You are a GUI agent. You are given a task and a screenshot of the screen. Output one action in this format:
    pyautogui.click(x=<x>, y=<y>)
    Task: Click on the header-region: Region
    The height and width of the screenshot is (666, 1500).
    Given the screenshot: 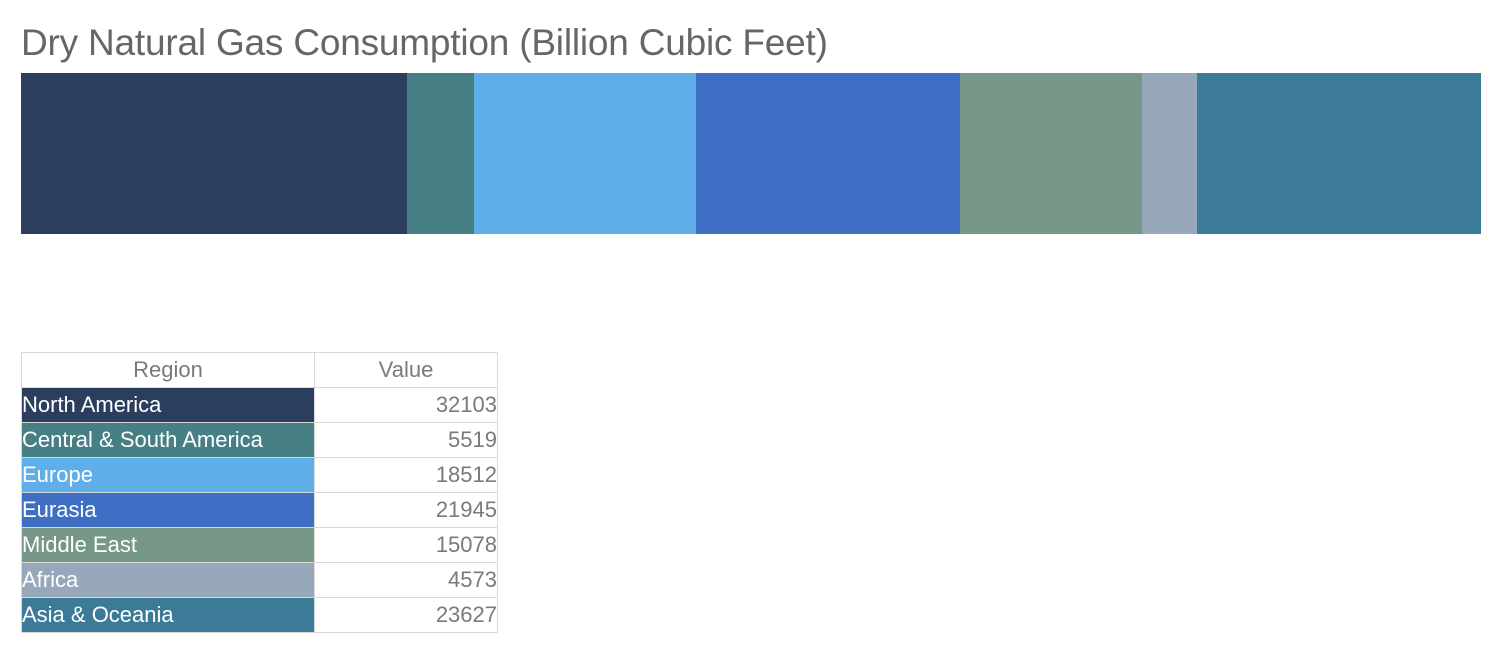 What is the action you would take?
    pyautogui.click(x=168, y=370)
    